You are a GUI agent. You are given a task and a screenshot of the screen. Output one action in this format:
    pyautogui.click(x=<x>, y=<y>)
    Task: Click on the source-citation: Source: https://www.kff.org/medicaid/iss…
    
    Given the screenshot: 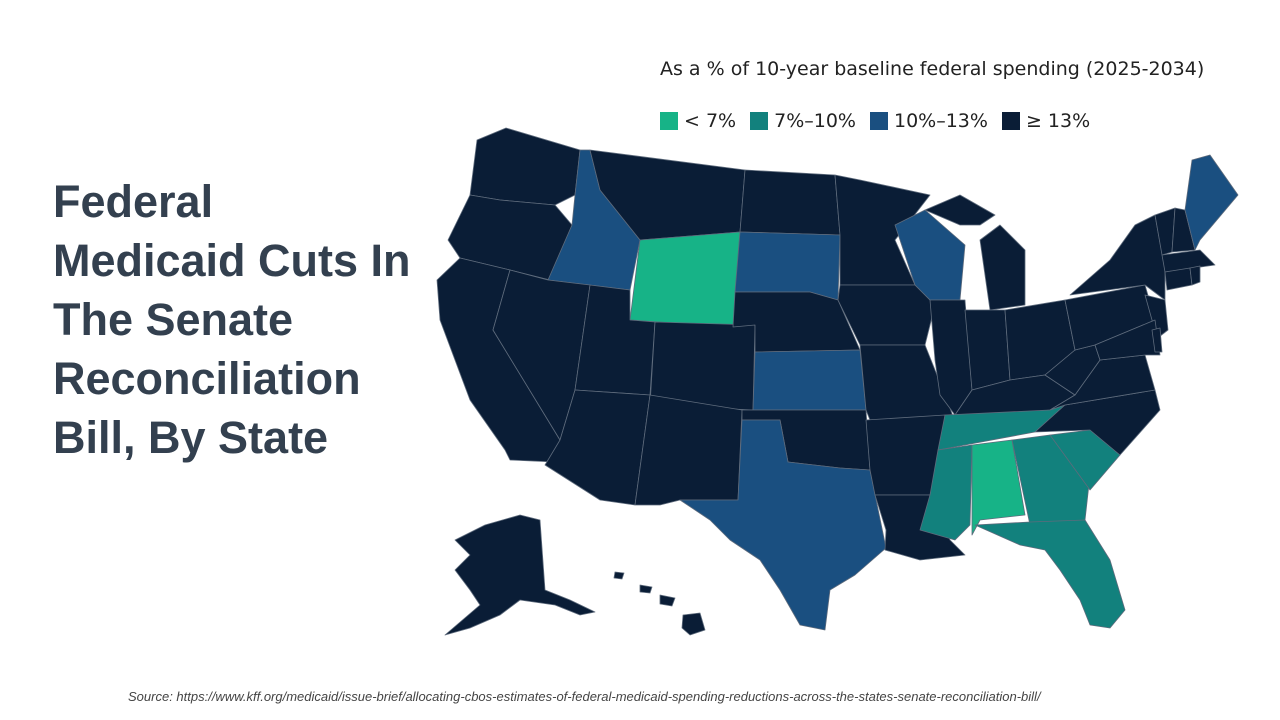 What is the action you would take?
    pyautogui.click(x=584, y=696)
    